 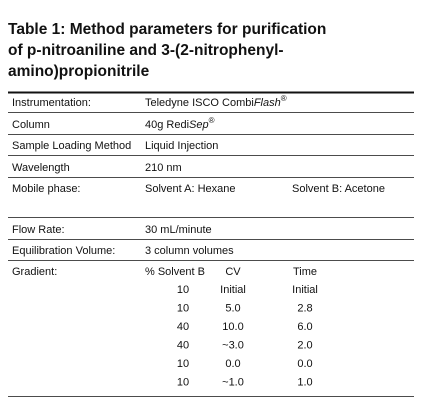 I want to click on row-value: 30 mL/minute, so click(x=178, y=230).